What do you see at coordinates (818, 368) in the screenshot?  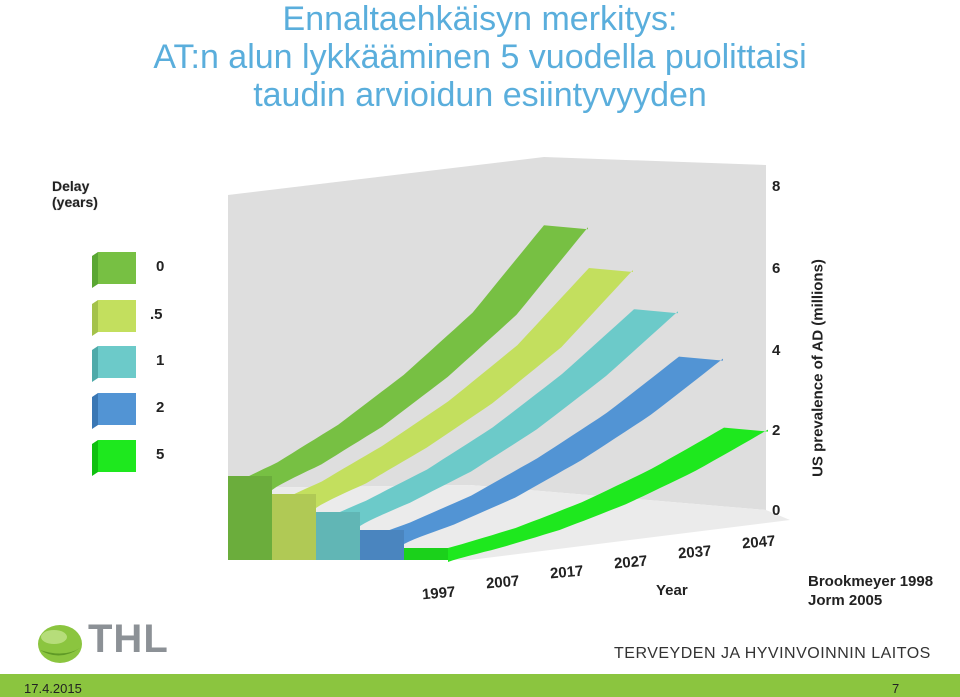 I see `y-axis-label: US prevalence of AD (millions)` at bounding box center [818, 368].